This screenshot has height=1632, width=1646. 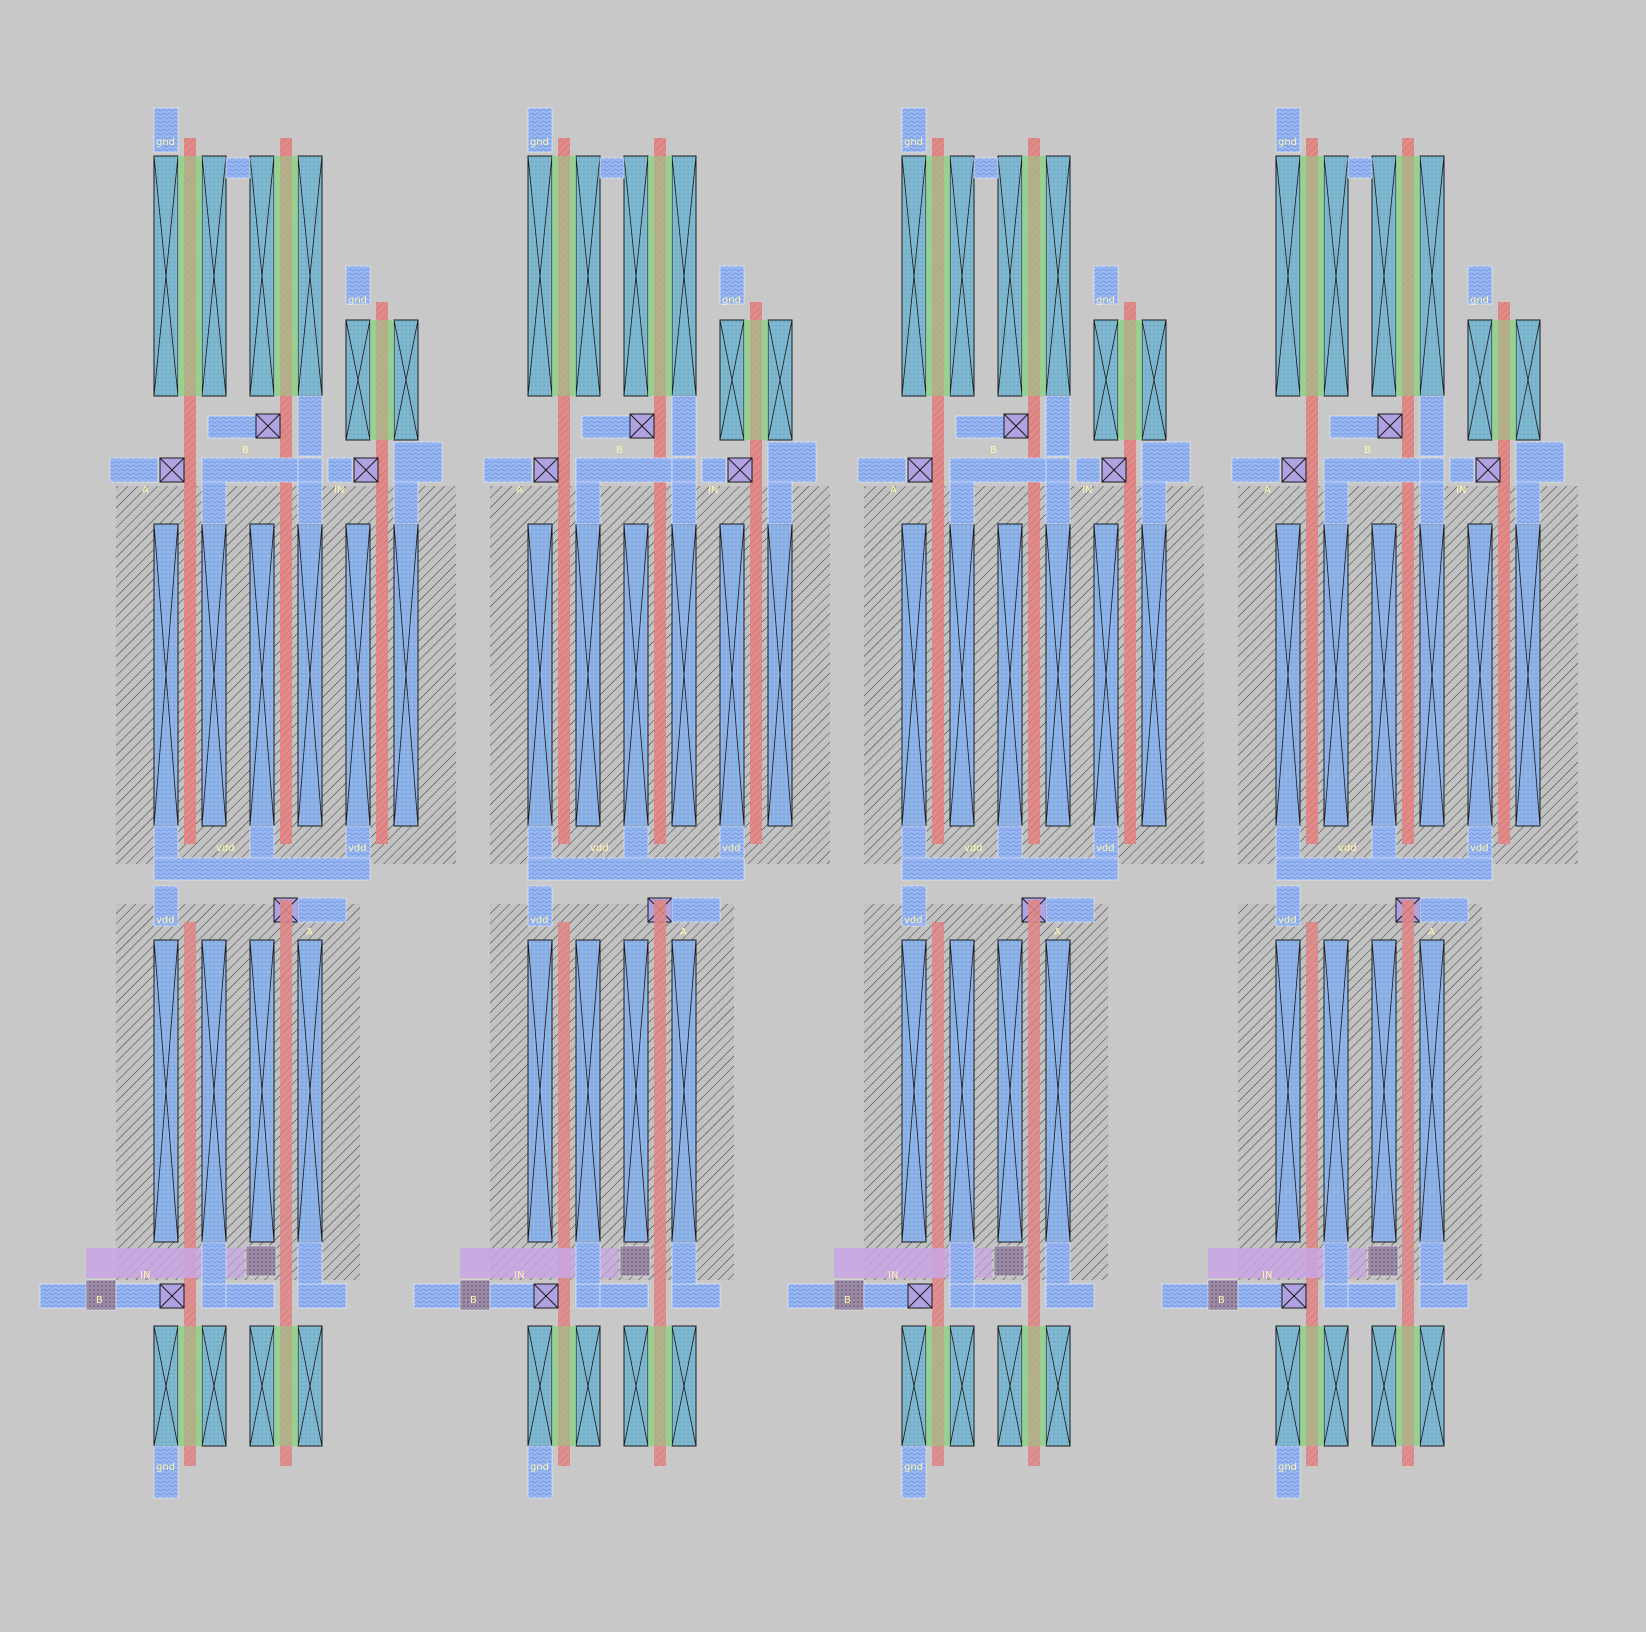 What do you see at coordinates (588, 675) in the screenshot?
I see `pmos-upper-finger-2-diag2` at bounding box center [588, 675].